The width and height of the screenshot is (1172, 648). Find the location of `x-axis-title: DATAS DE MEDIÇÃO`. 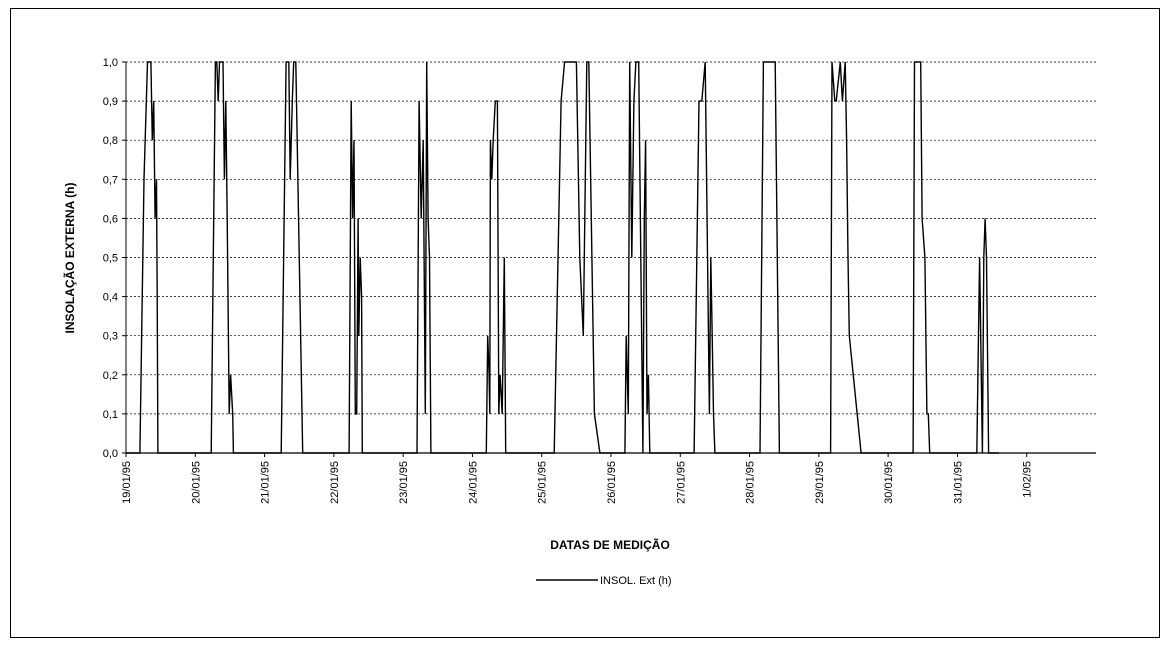

x-axis-title: DATAS DE MEDIÇÃO is located at coordinates (610, 544).